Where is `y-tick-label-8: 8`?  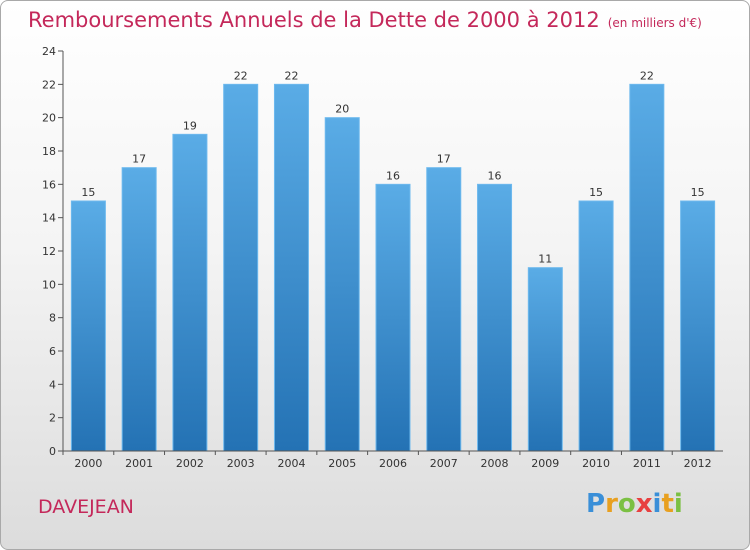
y-tick-label-8: 8 is located at coordinates (52, 318).